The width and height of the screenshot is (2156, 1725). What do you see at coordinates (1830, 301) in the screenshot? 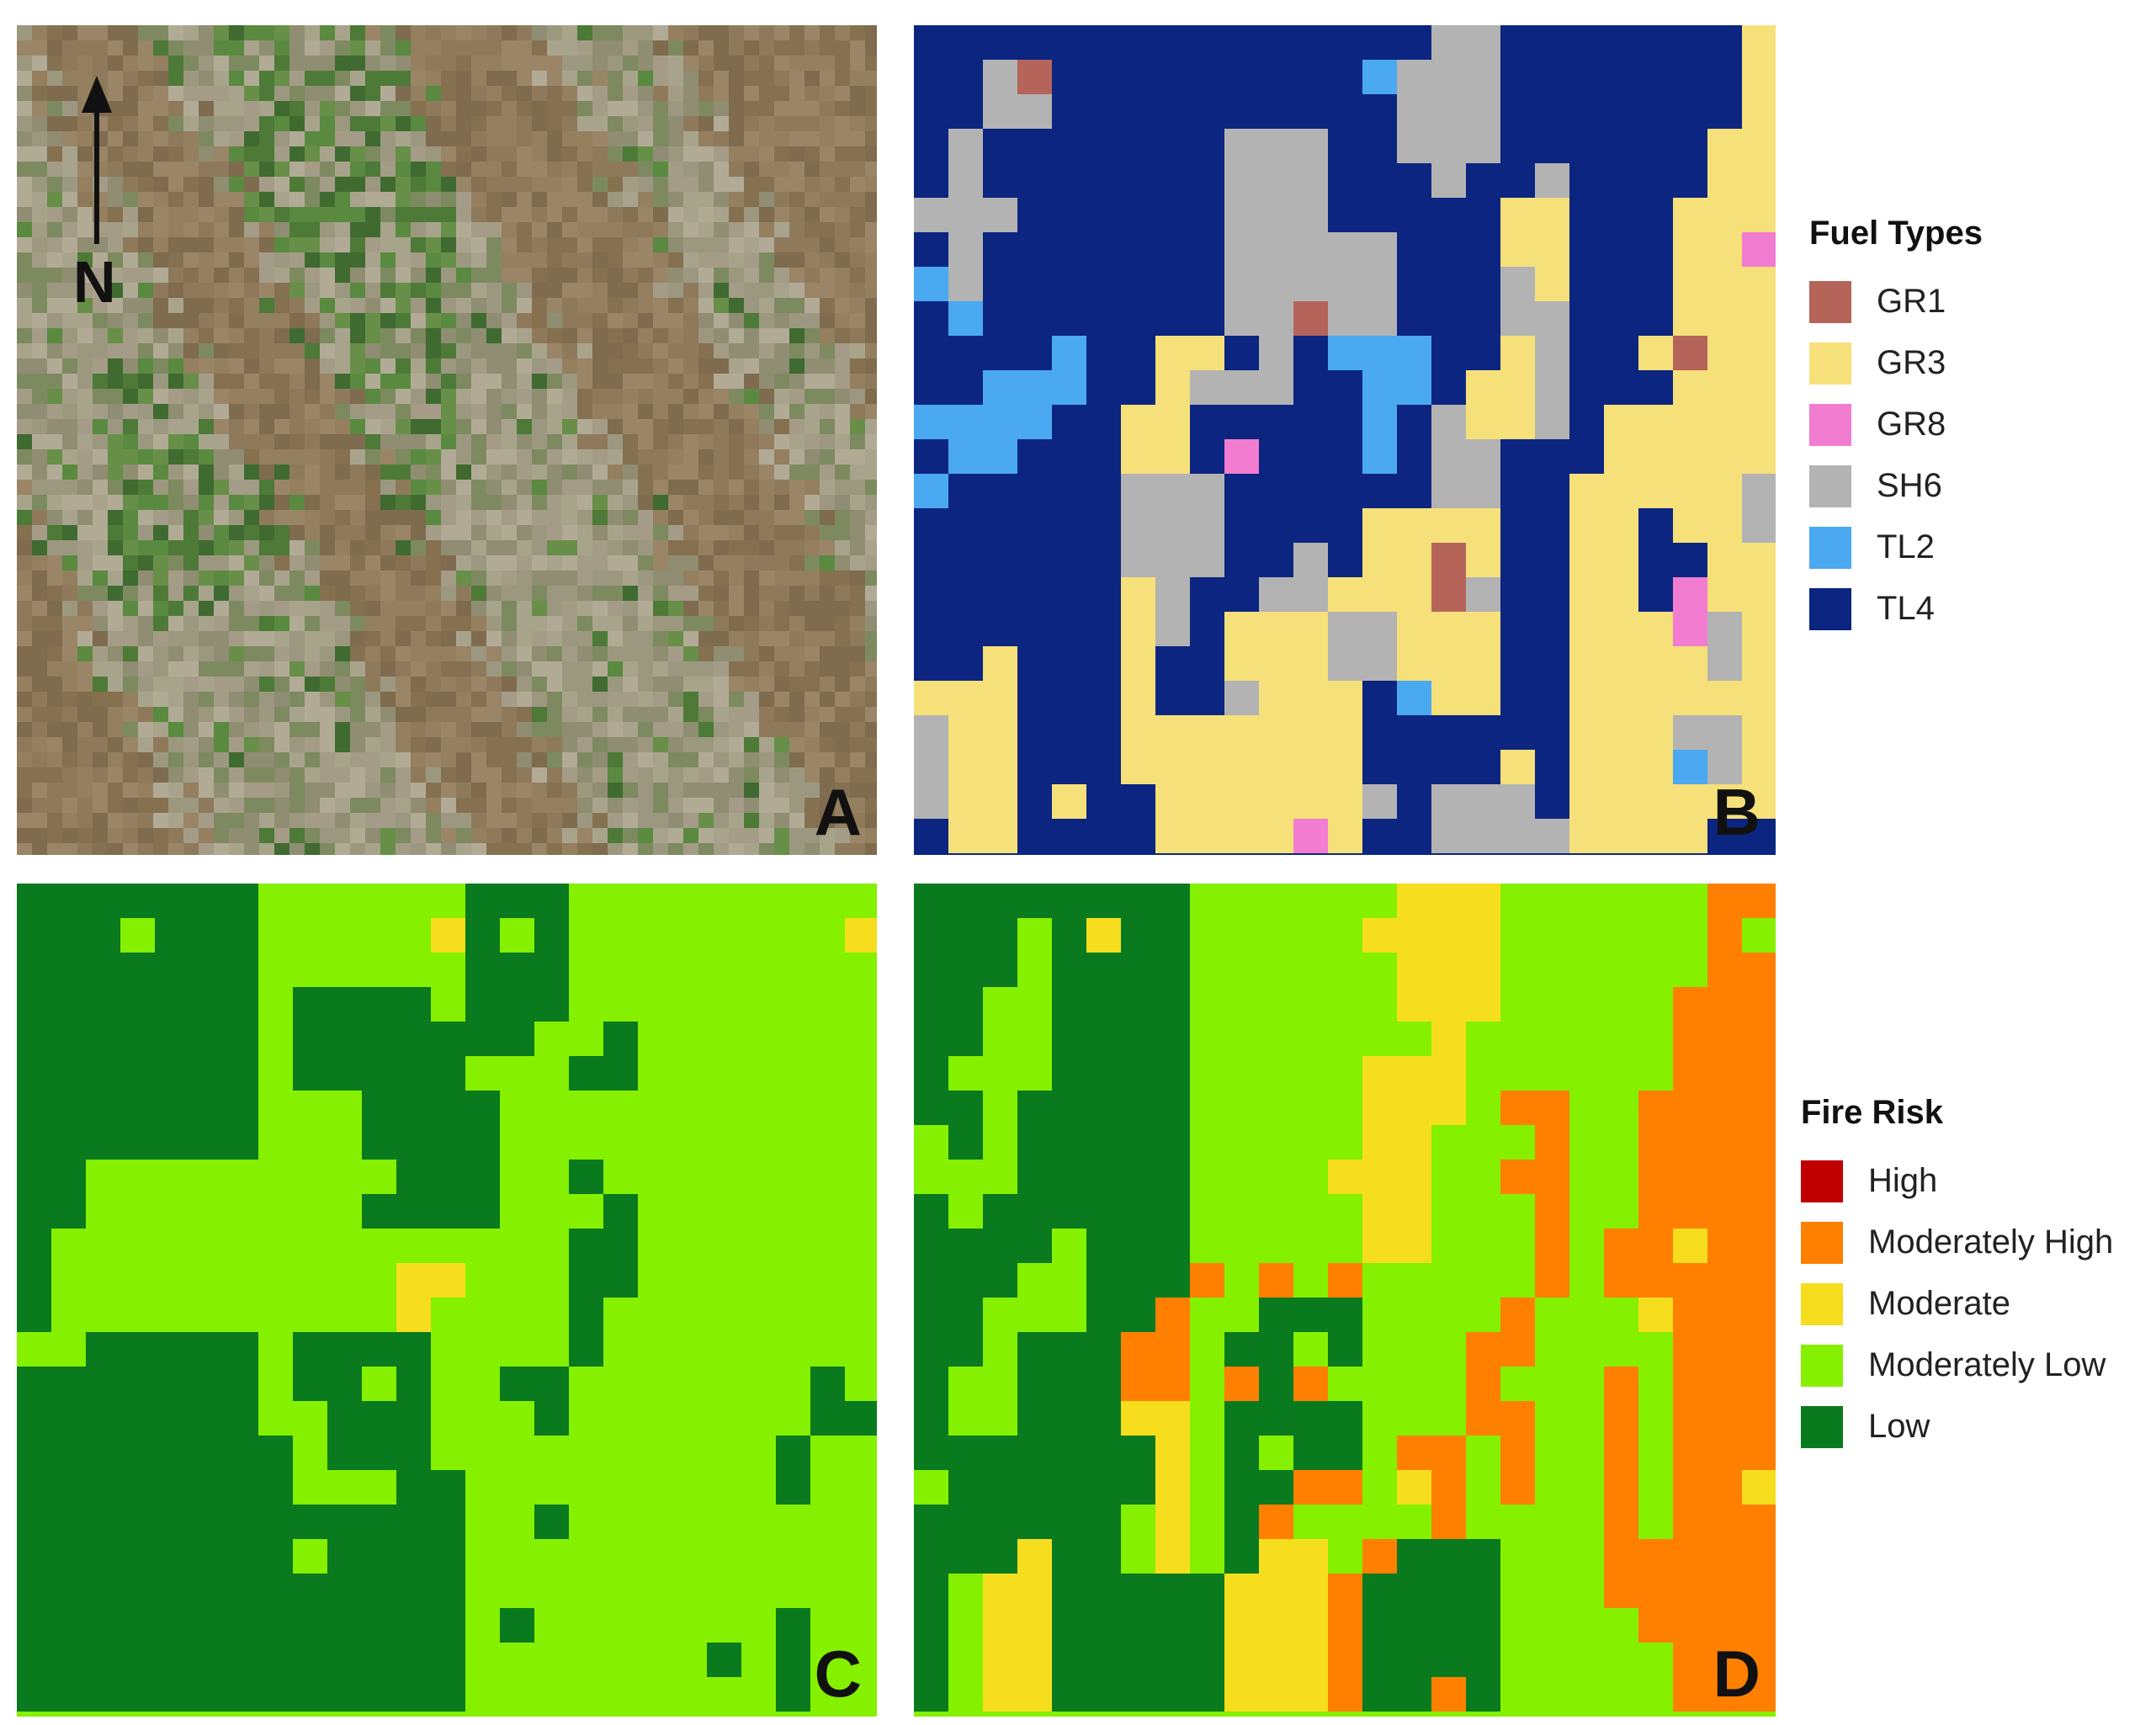
I see `legend-swatch-gr1` at bounding box center [1830, 301].